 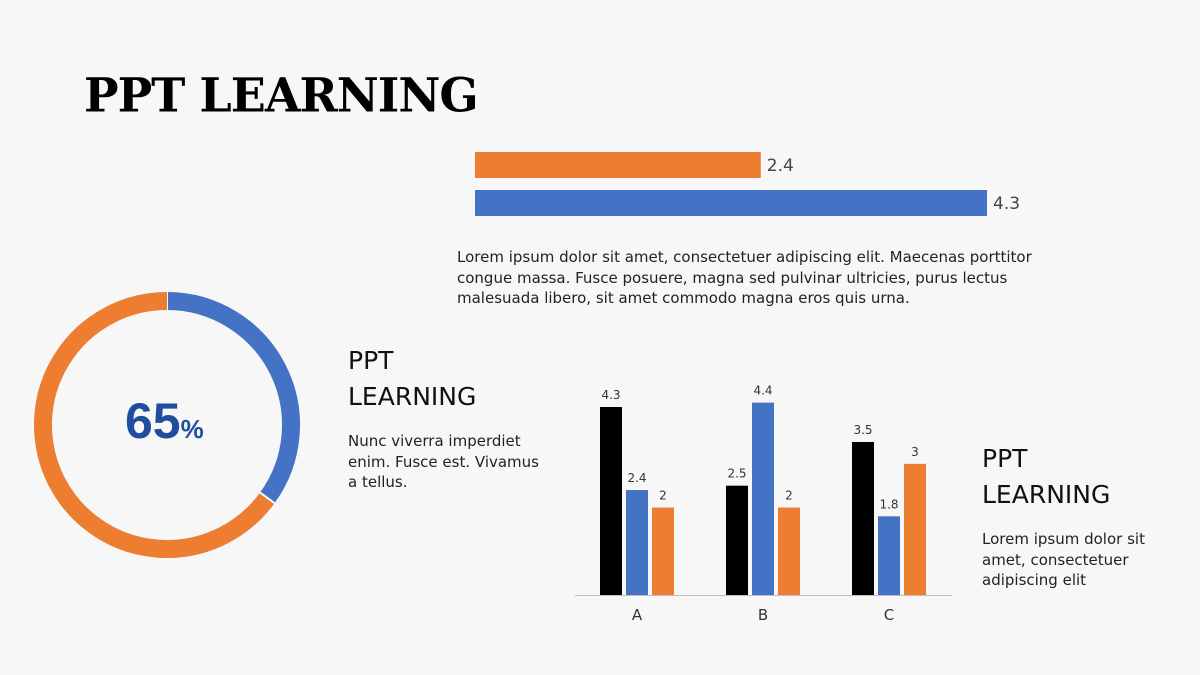 I want to click on x-tick-label: A, so click(x=637, y=615).